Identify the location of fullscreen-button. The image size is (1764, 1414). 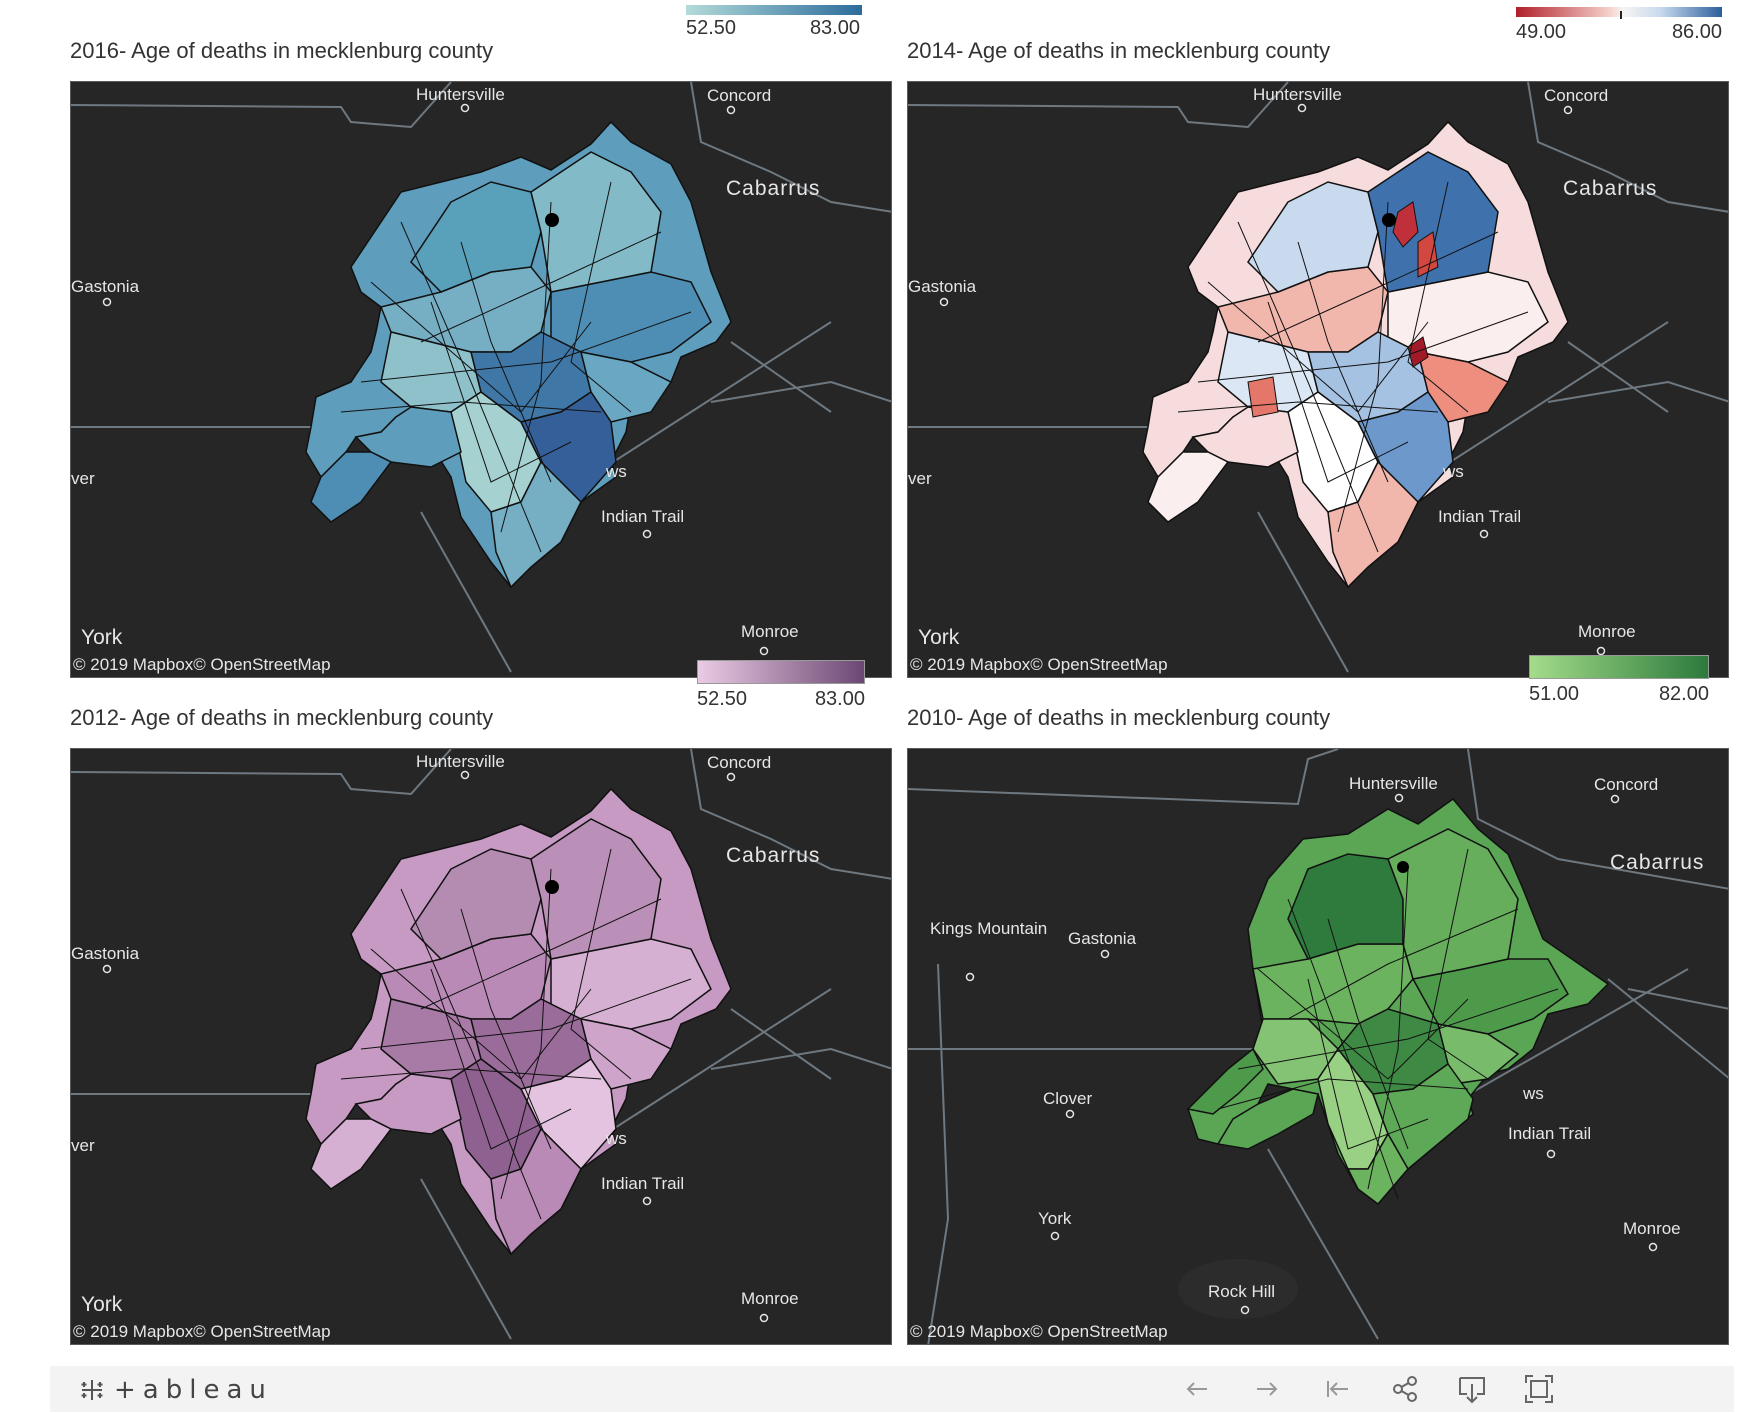
(1539, 1389).